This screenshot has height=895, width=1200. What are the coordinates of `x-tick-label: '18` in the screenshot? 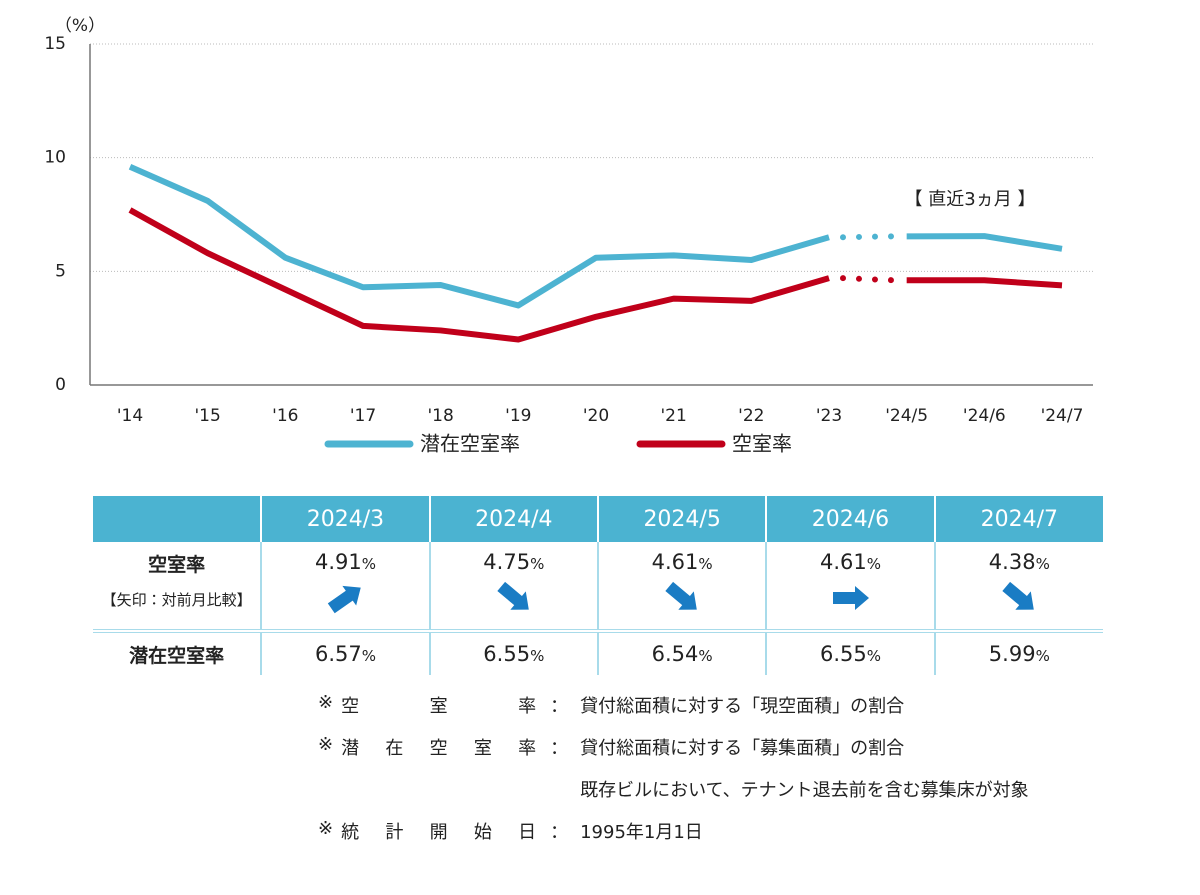 It's located at (441, 416).